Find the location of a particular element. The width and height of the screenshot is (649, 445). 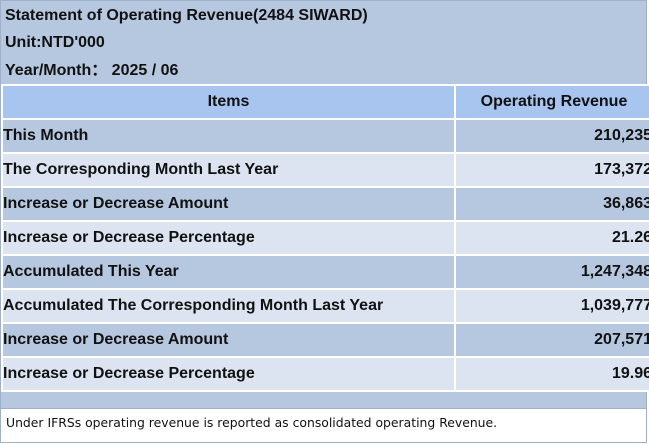

table-row: This Month 210,235 is located at coordinates (325, 136).